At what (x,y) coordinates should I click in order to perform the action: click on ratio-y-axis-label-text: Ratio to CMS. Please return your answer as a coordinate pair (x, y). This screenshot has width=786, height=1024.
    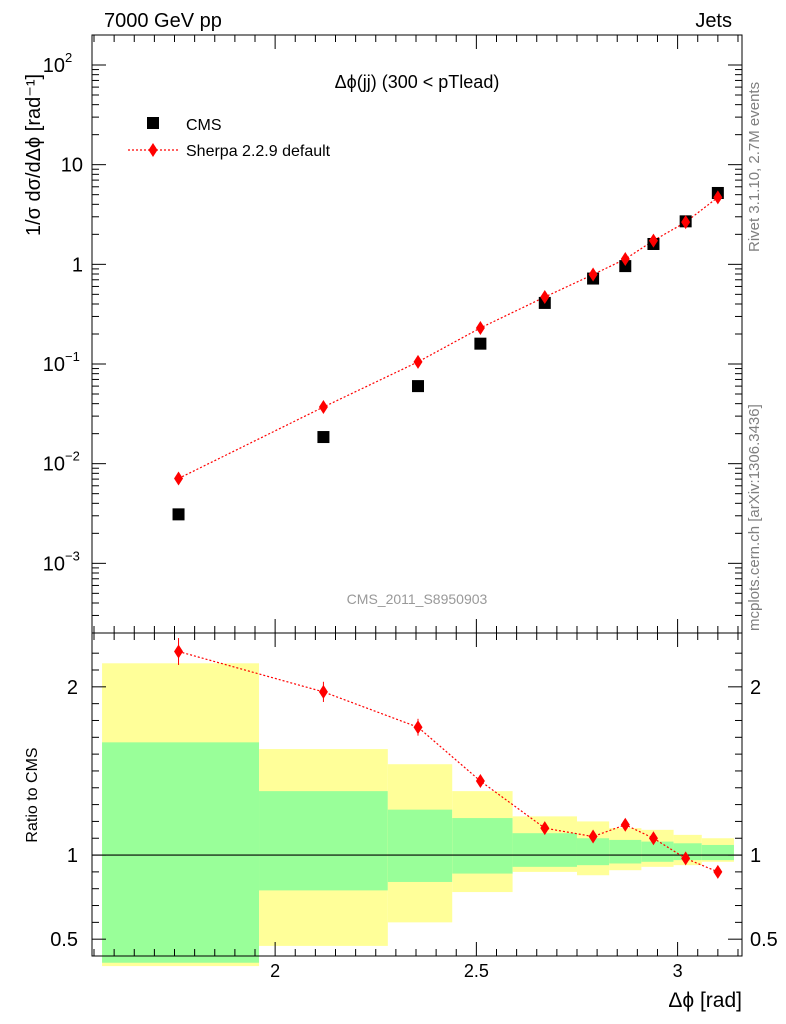
    Looking at the image, I should click on (32, 794).